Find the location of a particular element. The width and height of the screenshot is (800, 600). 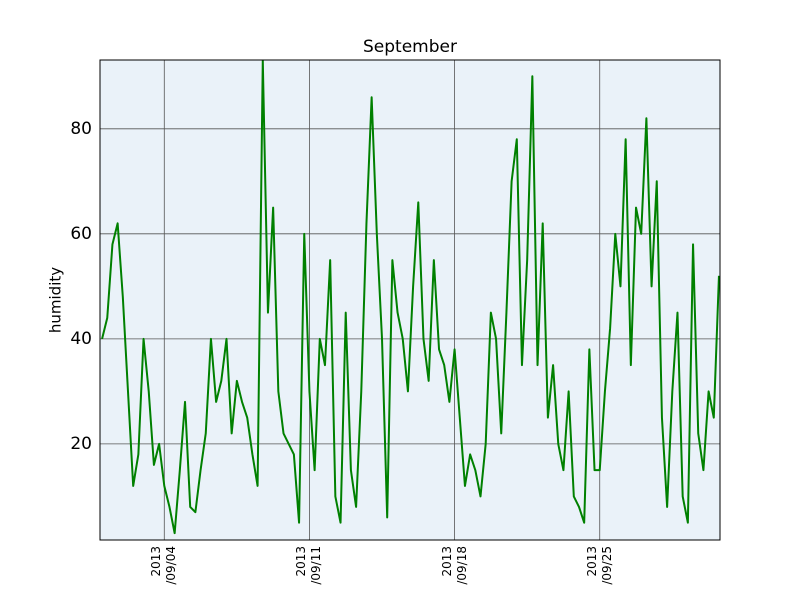

y-tick-label: 40 is located at coordinates (81, 339).